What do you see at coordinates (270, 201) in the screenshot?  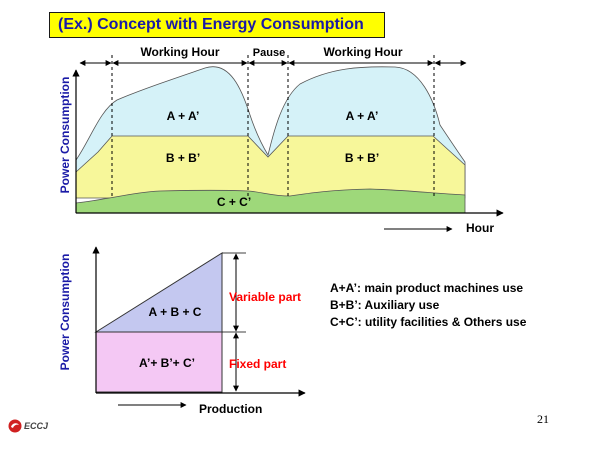 I see `top-layer-c-area` at bounding box center [270, 201].